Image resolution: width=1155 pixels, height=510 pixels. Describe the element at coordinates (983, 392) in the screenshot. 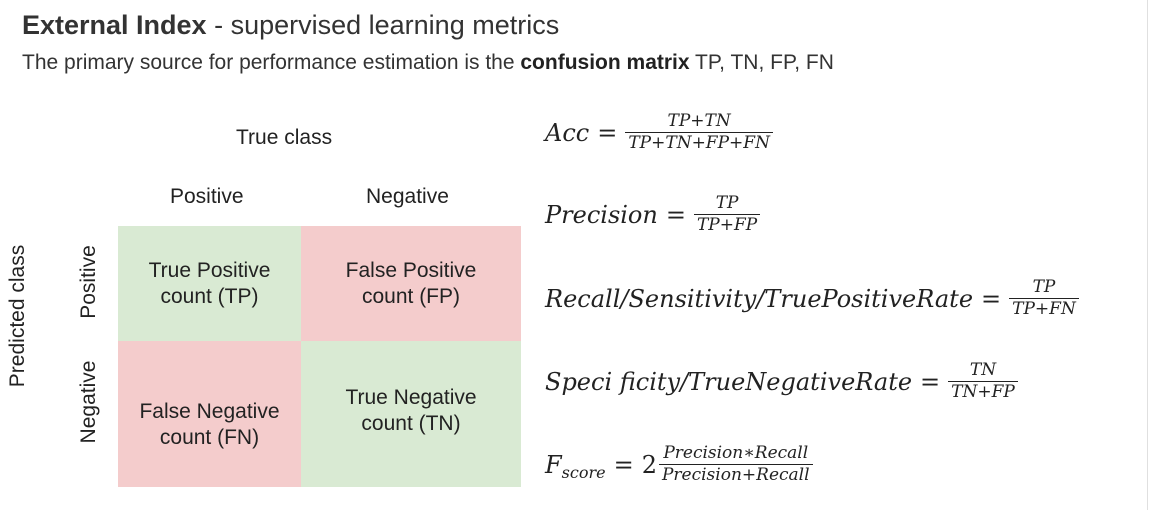

I see `fraction-denominator: TN+FP` at that location.